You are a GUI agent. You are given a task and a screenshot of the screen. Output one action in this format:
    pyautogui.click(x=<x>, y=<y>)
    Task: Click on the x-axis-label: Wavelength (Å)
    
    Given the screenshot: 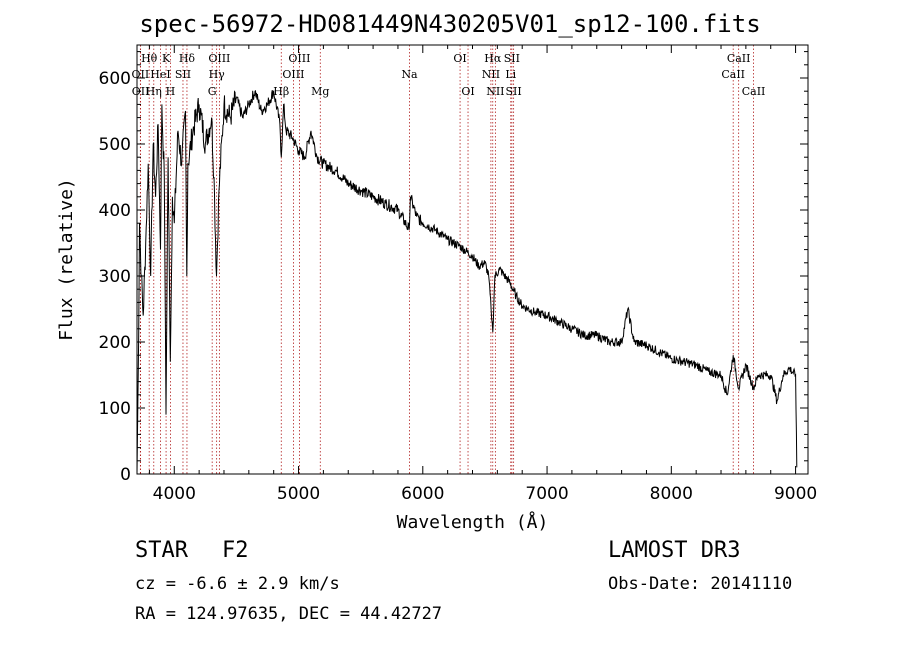 What is the action you would take?
    pyautogui.click(x=473, y=522)
    